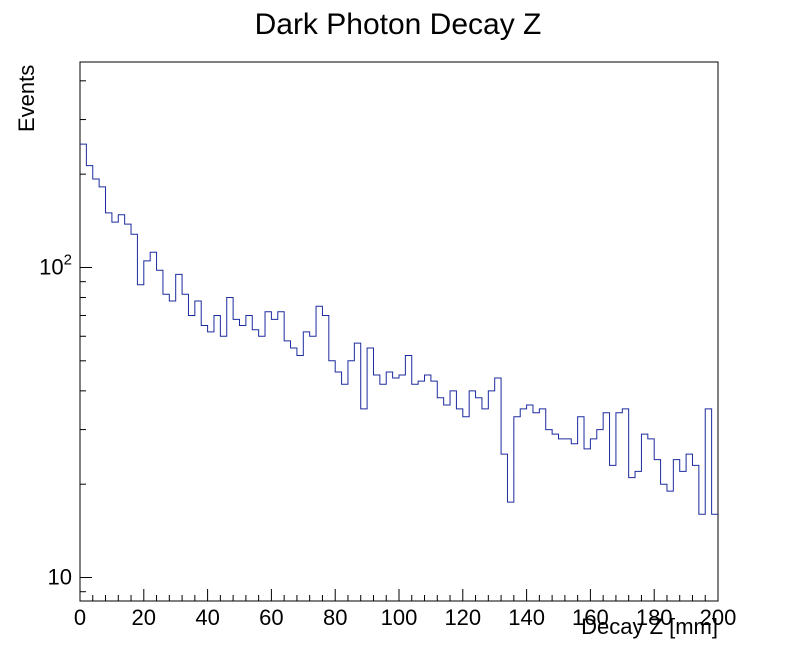 The height and width of the screenshot is (672, 796). Describe the element at coordinates (55, 265) in the screenshot. I see `y-tick-label: 102` at that location.